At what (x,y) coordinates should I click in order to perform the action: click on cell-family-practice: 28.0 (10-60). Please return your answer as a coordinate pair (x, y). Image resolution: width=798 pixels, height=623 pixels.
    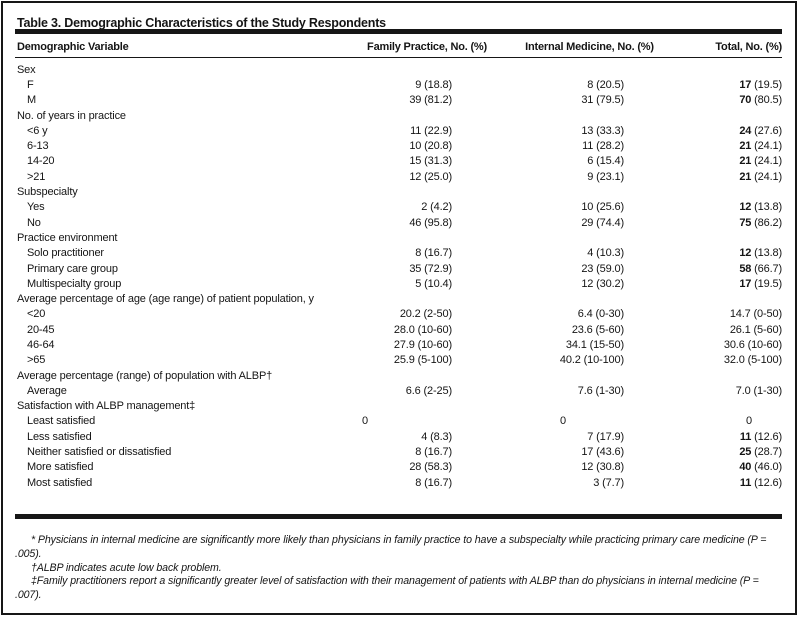
    Looking at the image, I should click on (422, 329).